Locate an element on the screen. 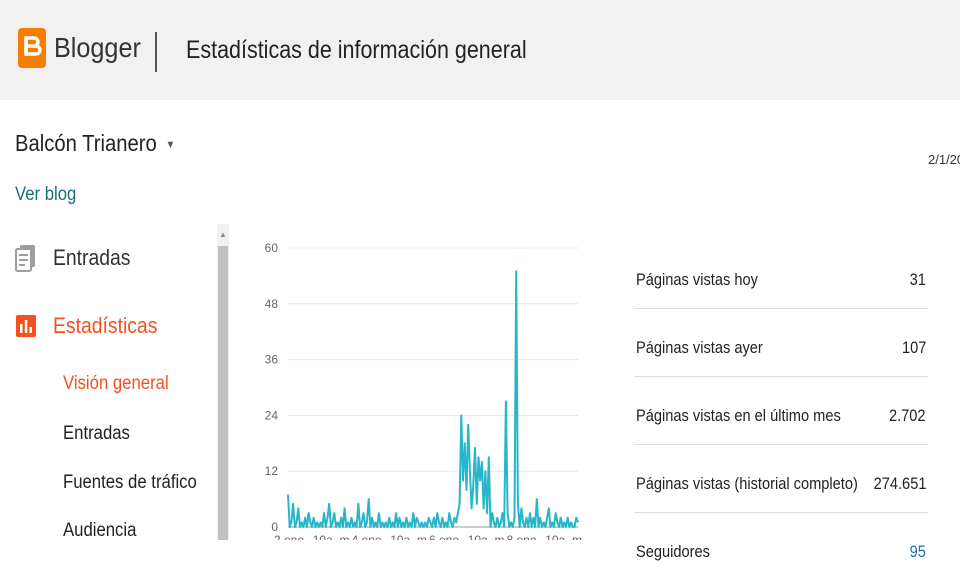 The image size is (960, 580). x-tick-label: 8 ene is located at coordinates (522, 536).